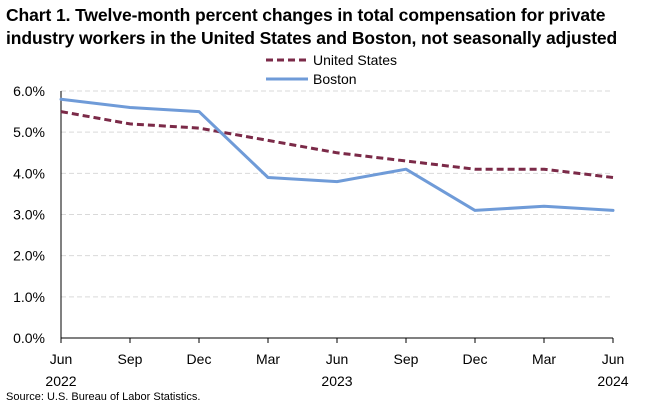  Describe the element at coordinates (335, 79) in the screenshot. I see `legend-label-boston: Boston` at that location.